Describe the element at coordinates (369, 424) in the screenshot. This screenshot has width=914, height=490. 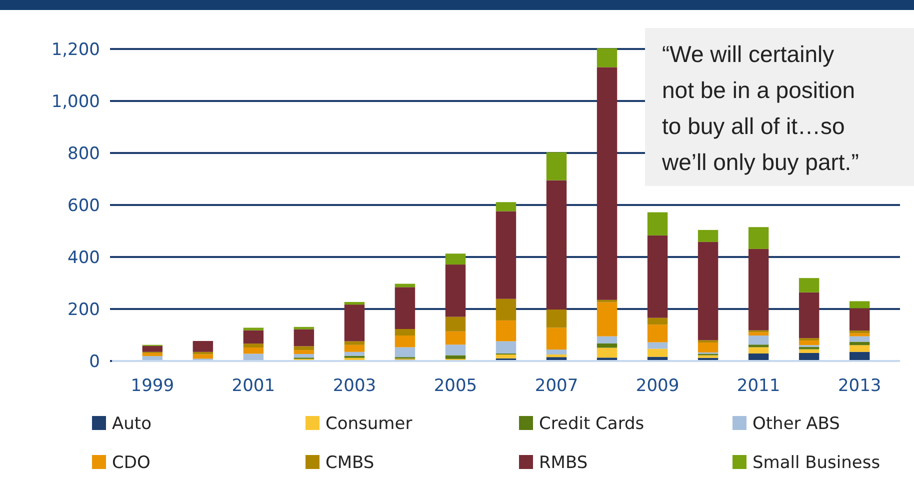
I see `legend-label: Consumer` at that location.